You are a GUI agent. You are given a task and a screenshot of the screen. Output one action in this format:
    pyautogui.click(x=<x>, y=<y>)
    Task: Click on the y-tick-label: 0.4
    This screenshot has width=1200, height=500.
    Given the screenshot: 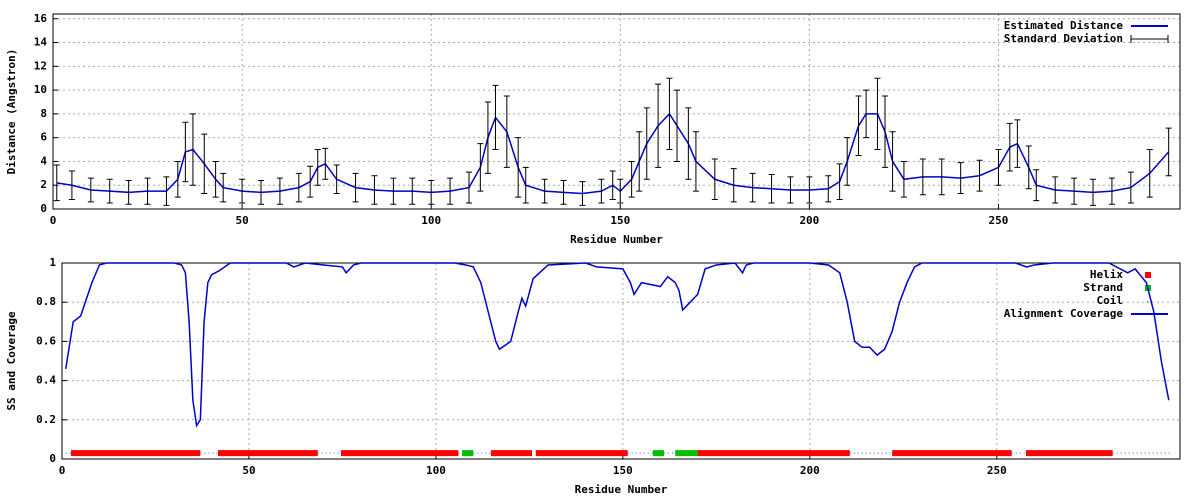 What is the action you would take?
    pyautogui.click(x=46, y=380)
    